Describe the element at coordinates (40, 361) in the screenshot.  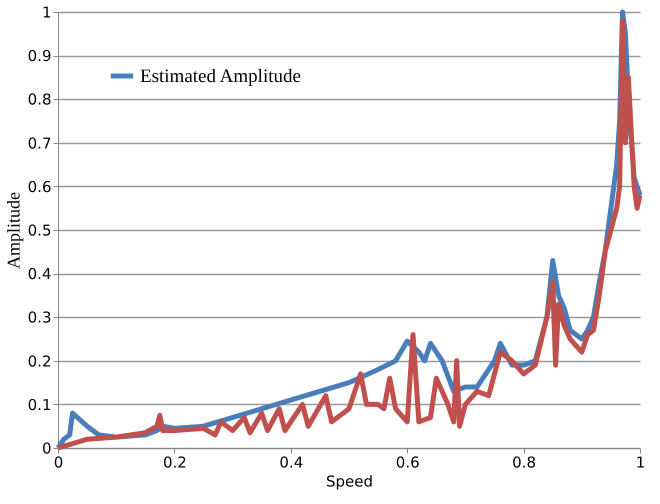
I see `y-tick-label: 0.2` at that location.